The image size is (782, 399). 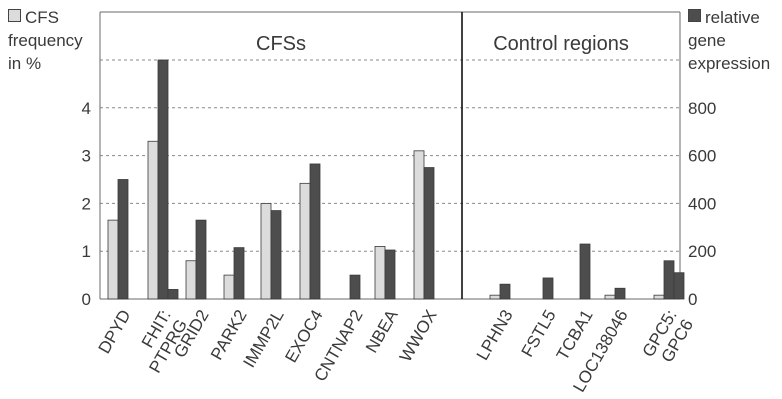 What do you see at coordinates (692, 299) in the screenshot?
I see `right-tick-label: 0` at bounding box center [692, 299].